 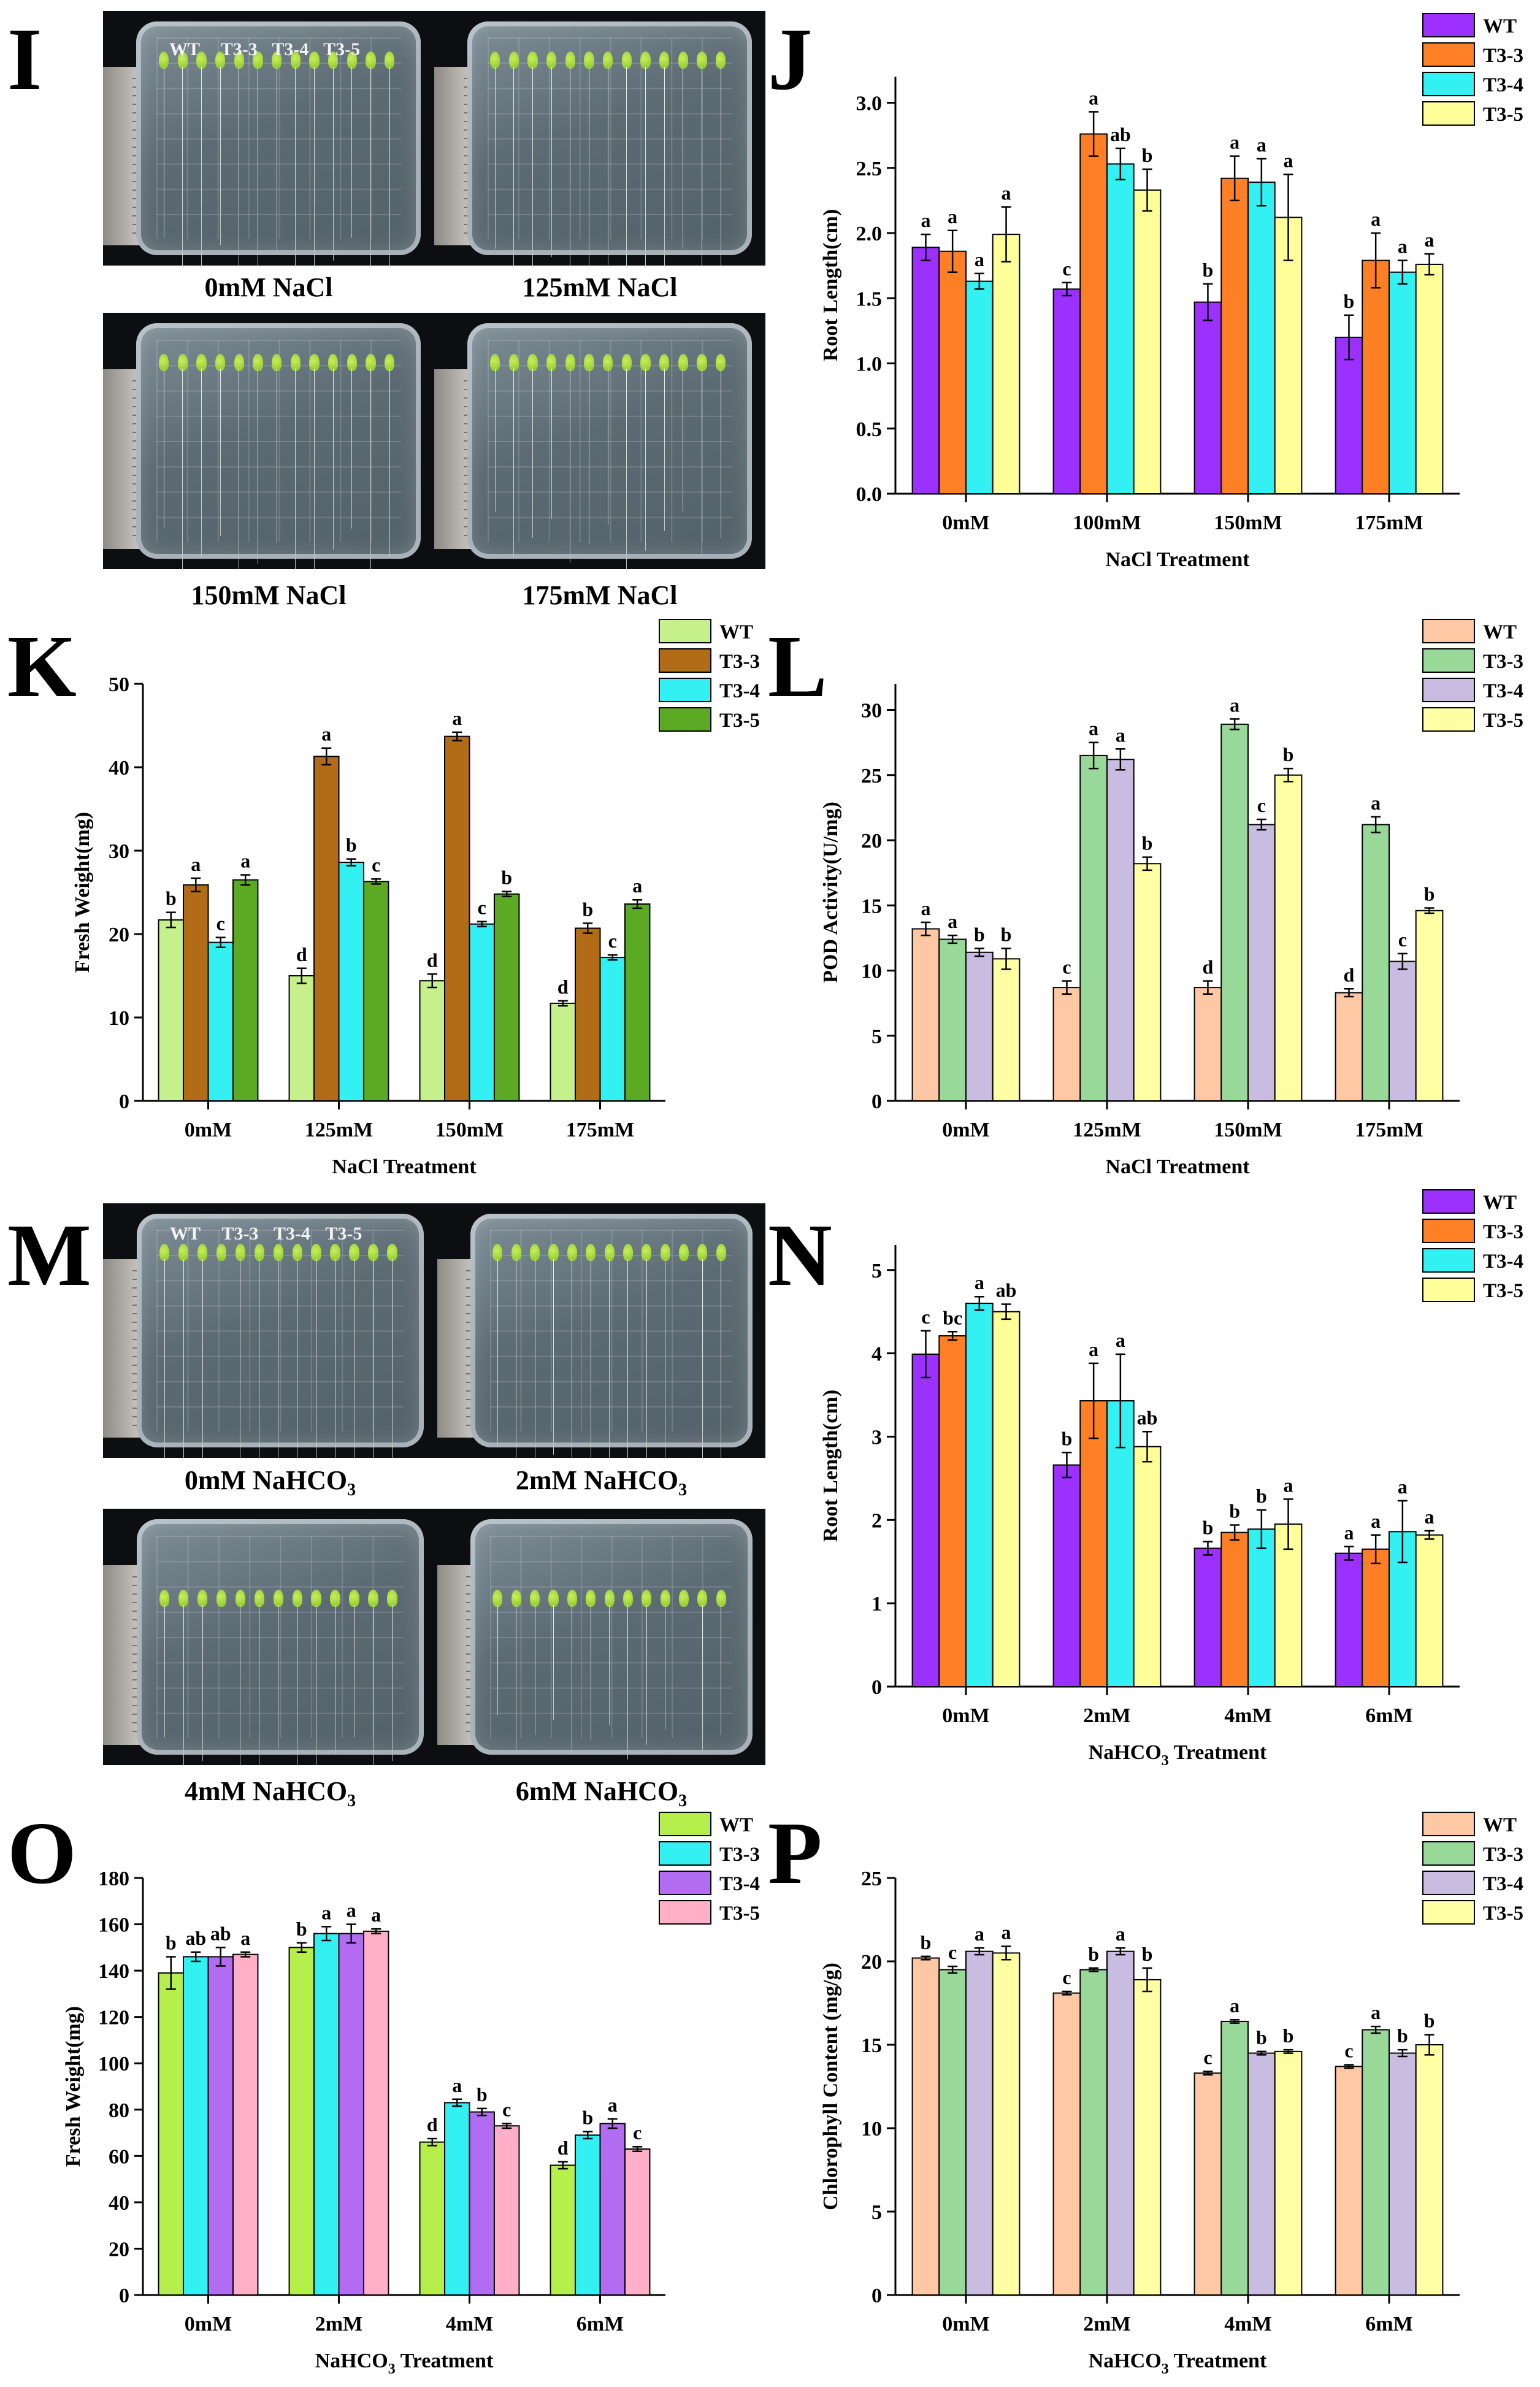 I want to click on x-tick-label: 125mM, so click(x=339, y=1130).